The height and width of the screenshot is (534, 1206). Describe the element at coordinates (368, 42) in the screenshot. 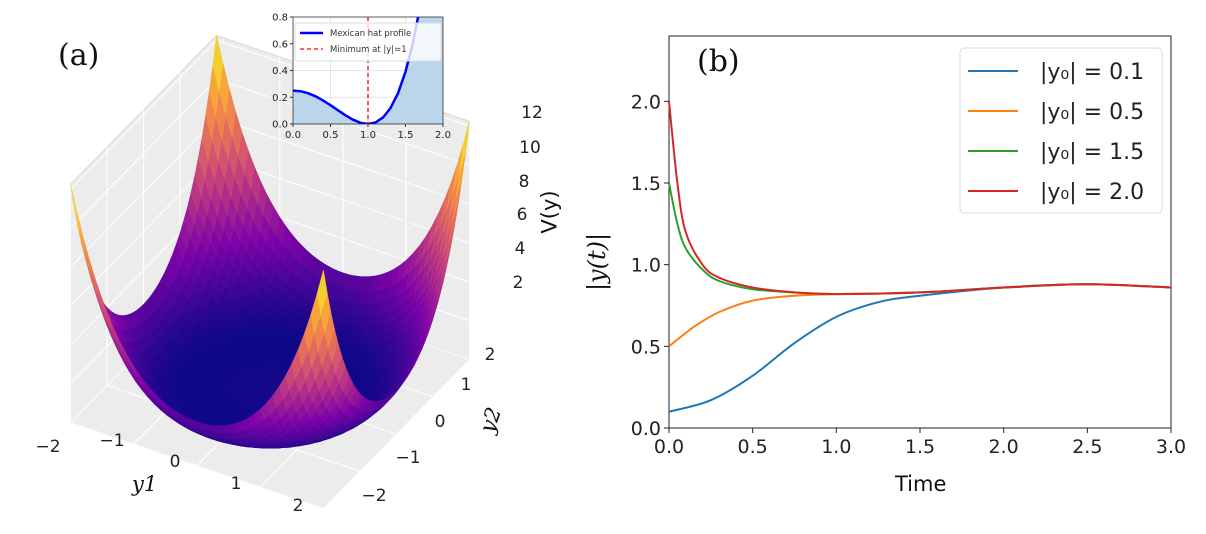

I see `inset-legend` at that location.